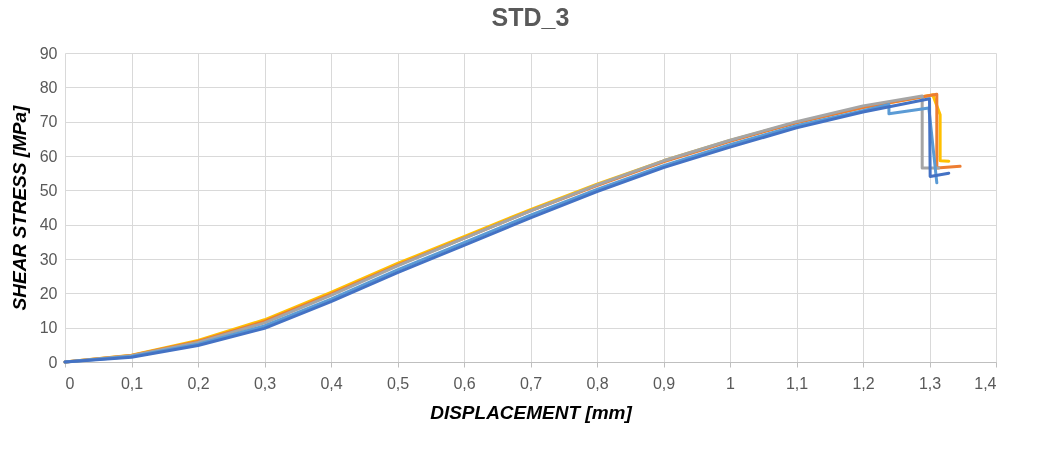 The height and width of the screenshot is (458, 1049). Describe the element at coordinates (70, 383) in the screenshot. I see `x-tick-label: 0` at that location.